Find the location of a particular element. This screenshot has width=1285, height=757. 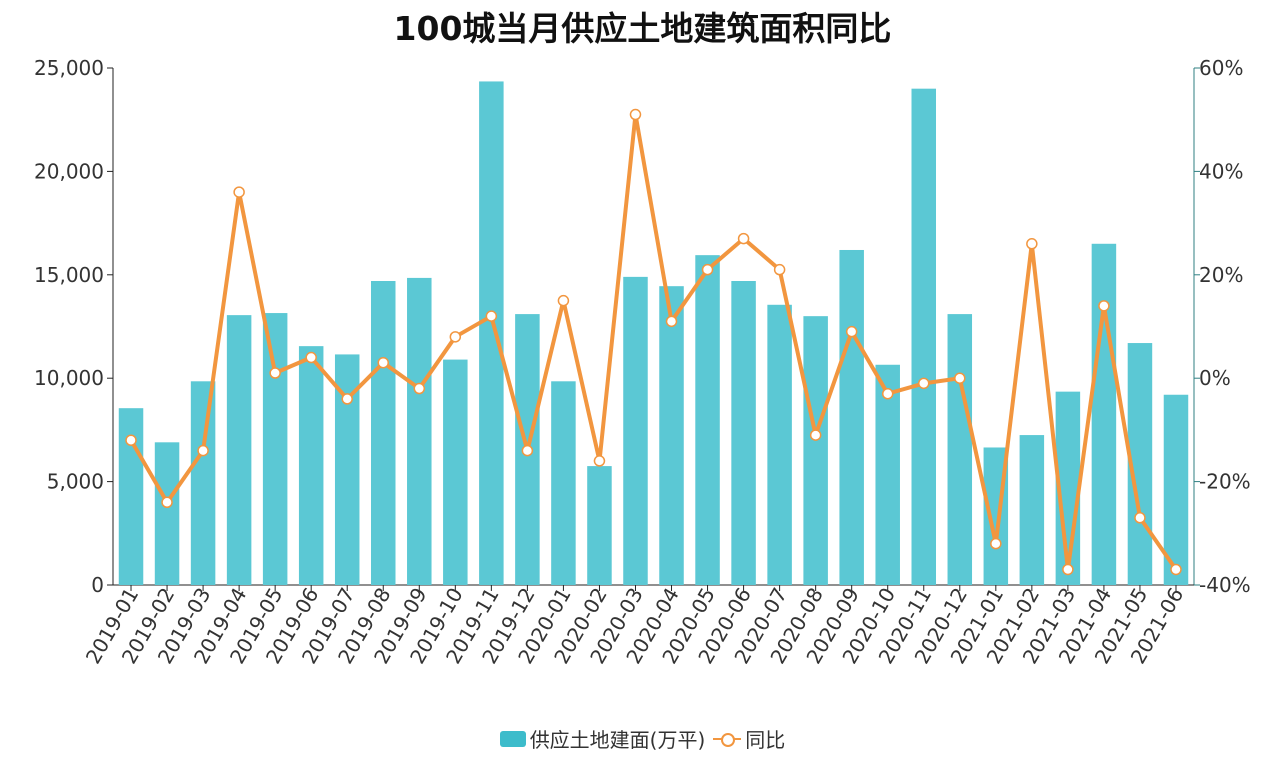

y-left-tick-label: 20,000 is located at coordinates (69, 171).